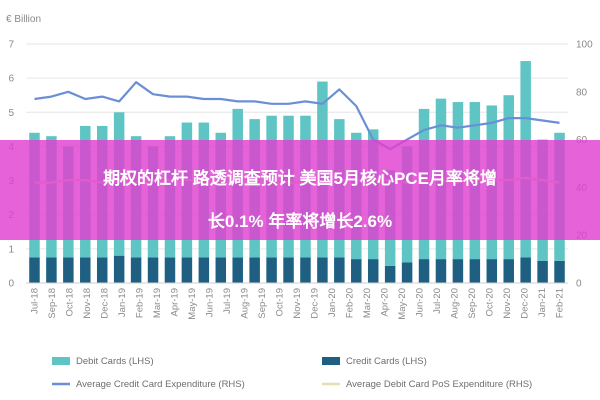  Describe the element at coordinates (542, 302) in the screenshot. I see `x-axis-tick-label: Jan-21` at that location.